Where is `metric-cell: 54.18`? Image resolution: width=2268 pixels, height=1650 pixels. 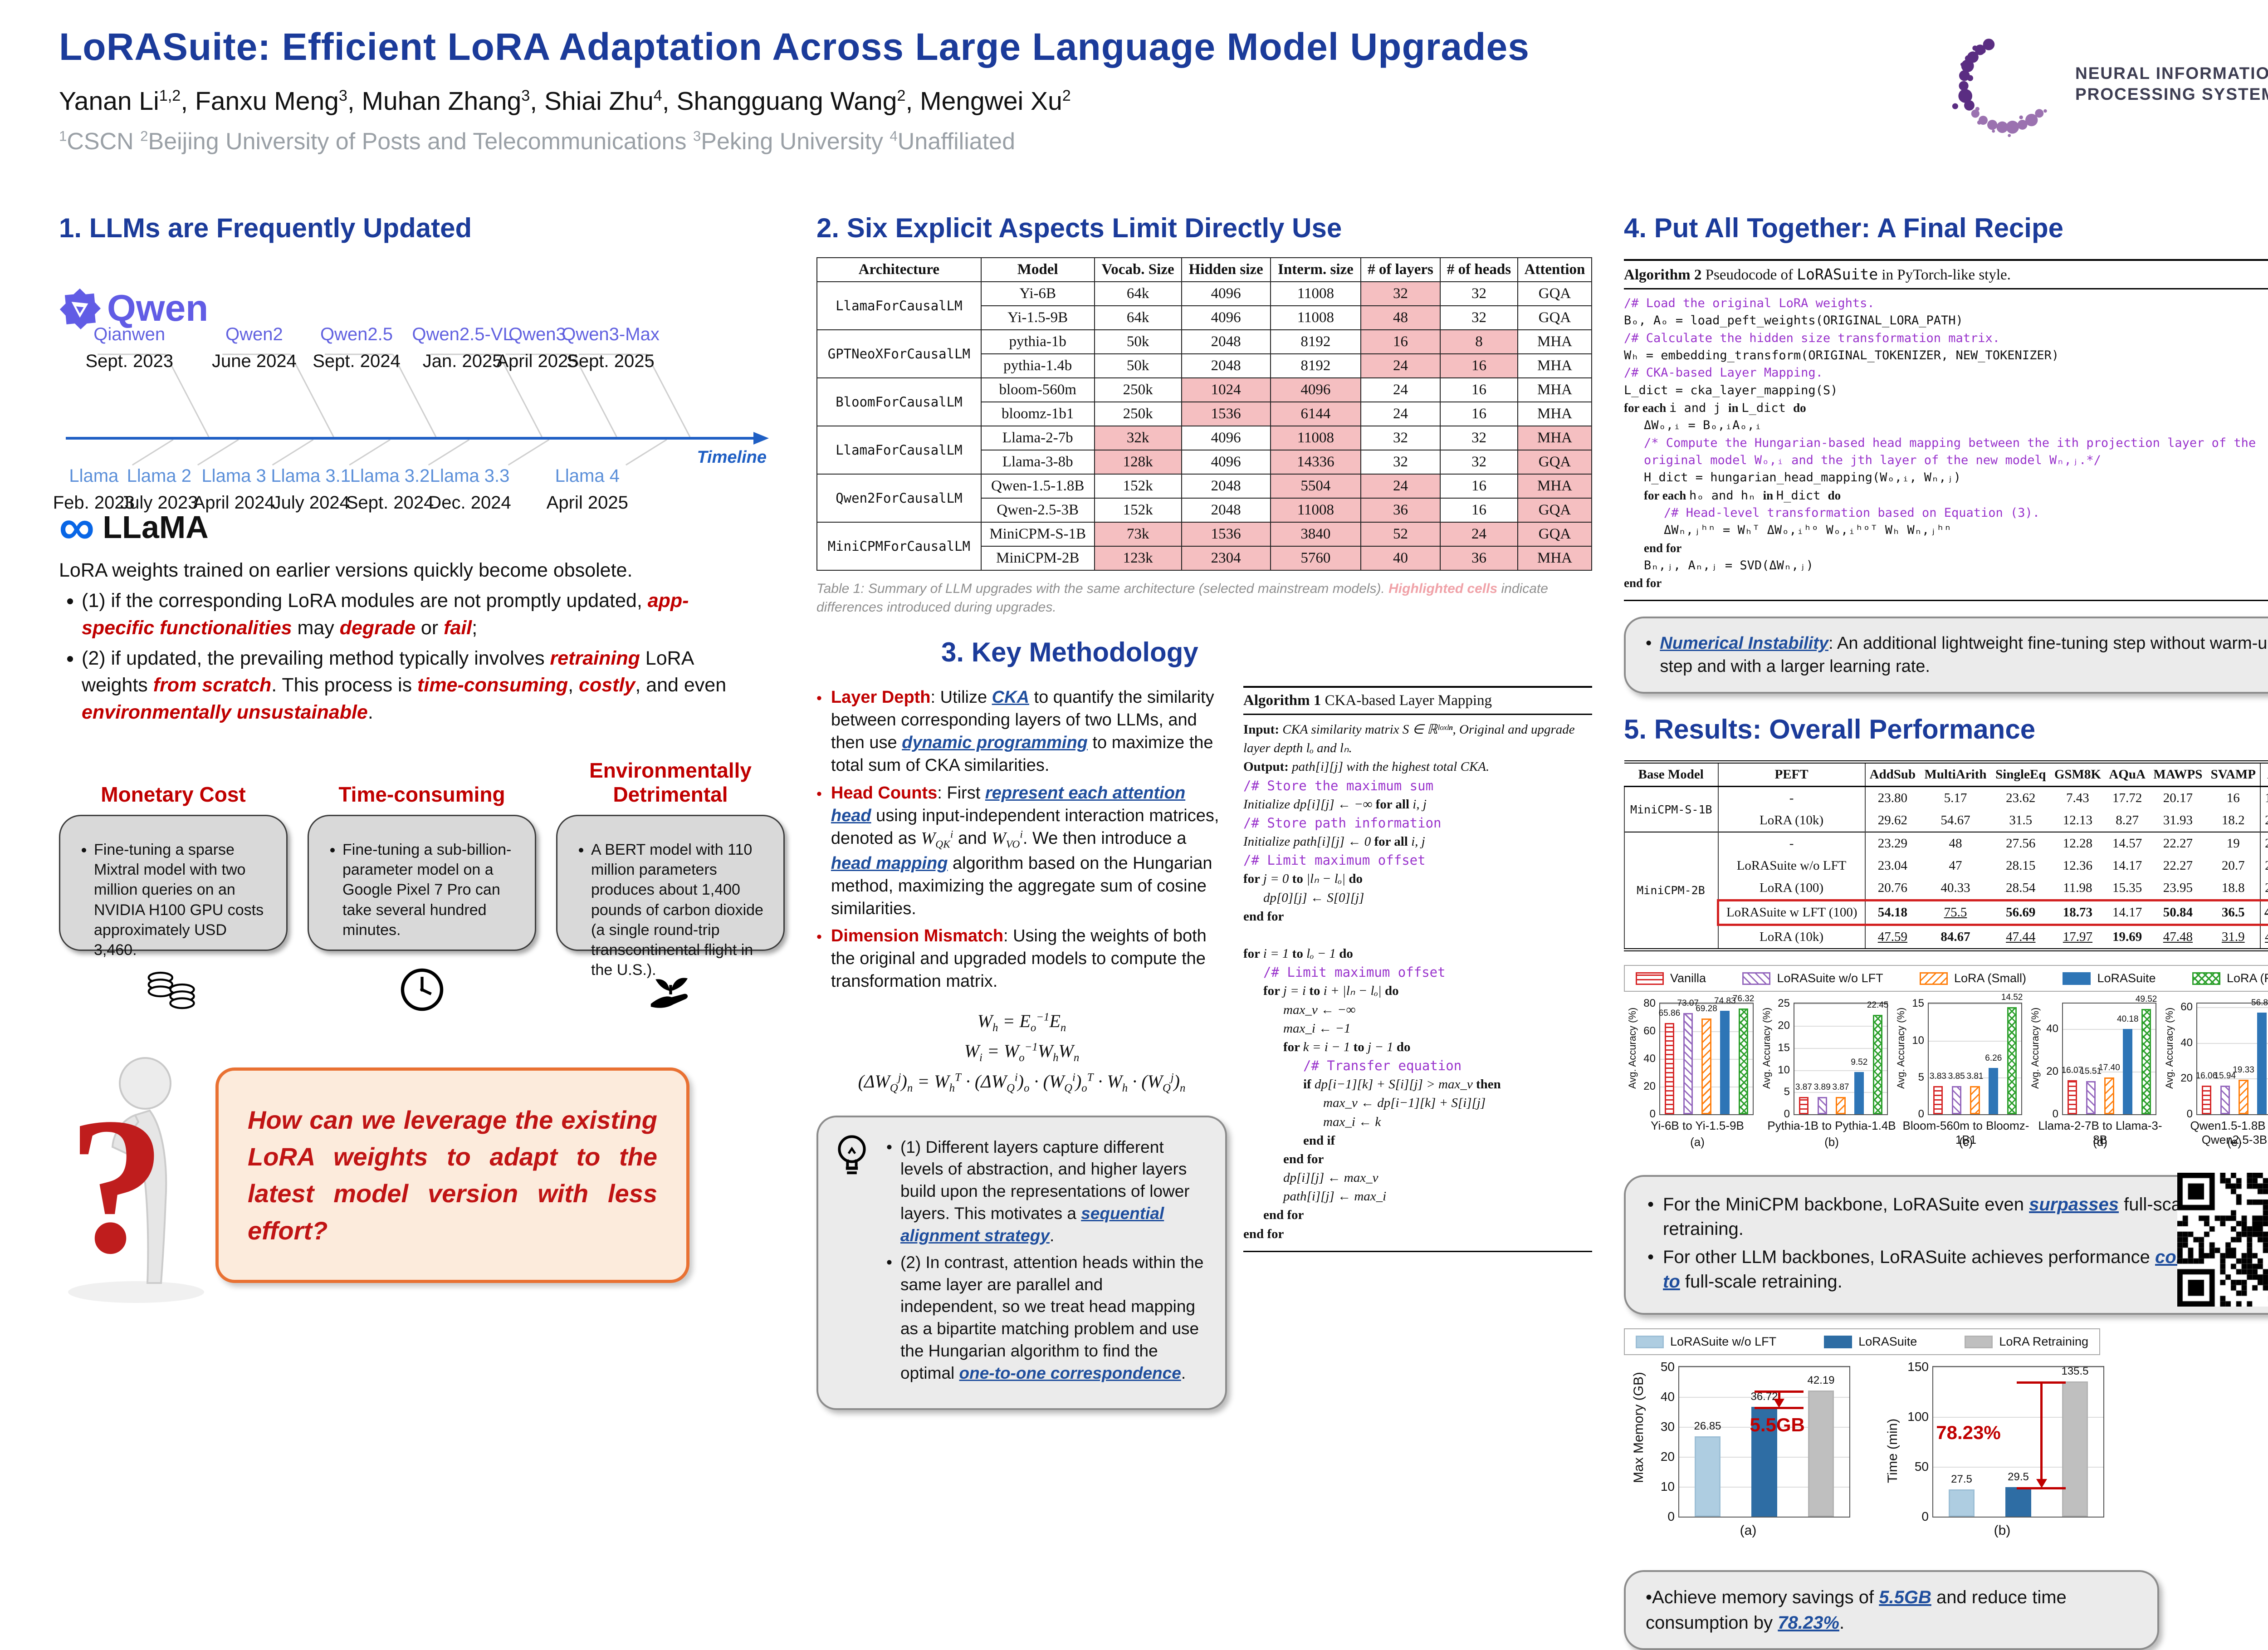
metric-cell: 54.18 is located at coordinates (1892, 912).